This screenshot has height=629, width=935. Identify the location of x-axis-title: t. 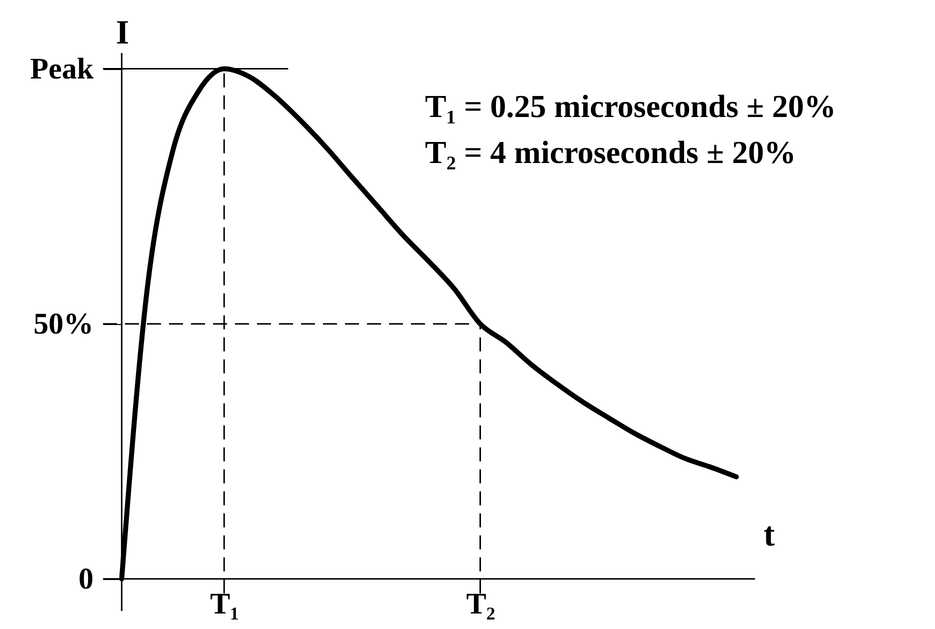
(770, 535).